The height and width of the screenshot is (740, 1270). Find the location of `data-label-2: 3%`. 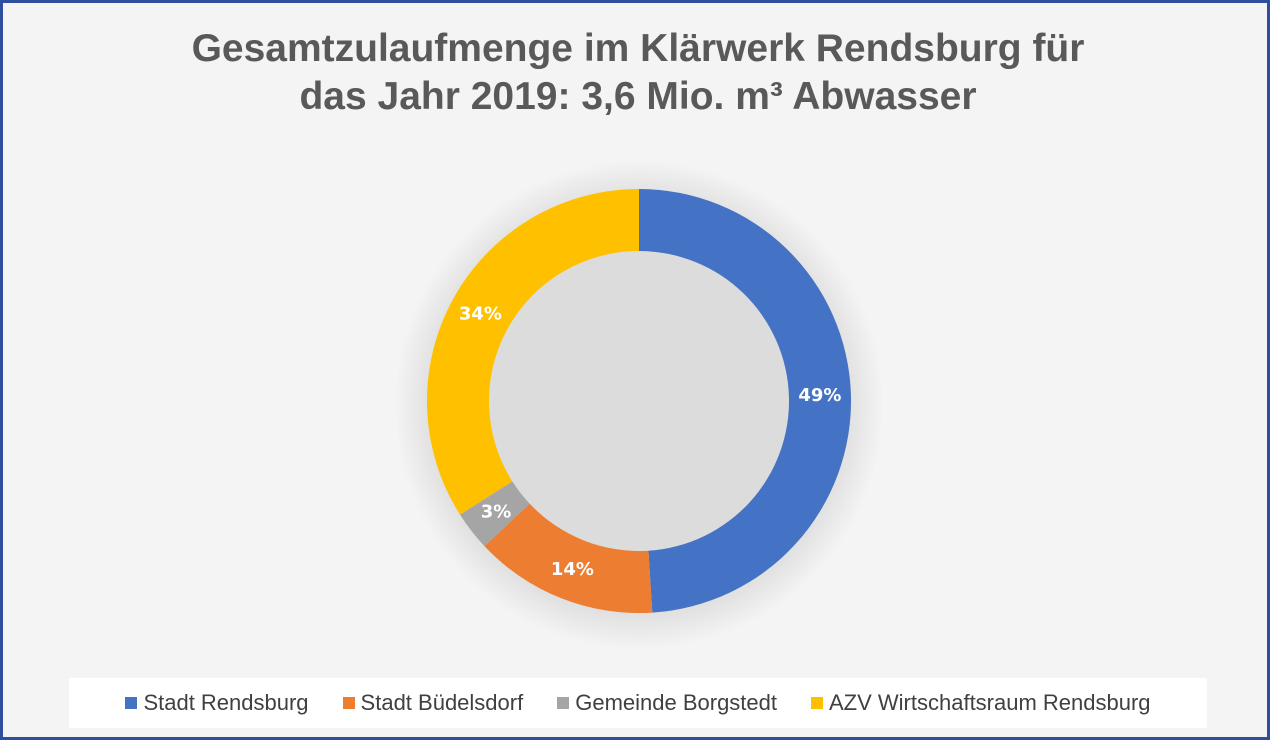

data-label-2: 3% is located at coordinates (496, 511).